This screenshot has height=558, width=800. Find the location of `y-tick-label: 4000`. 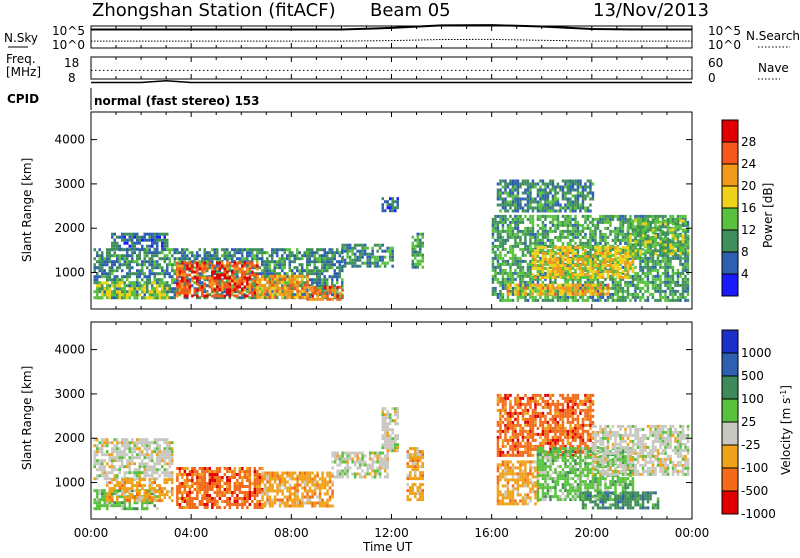

y-tick-label: 4000 is located at coordinates (69, 140).